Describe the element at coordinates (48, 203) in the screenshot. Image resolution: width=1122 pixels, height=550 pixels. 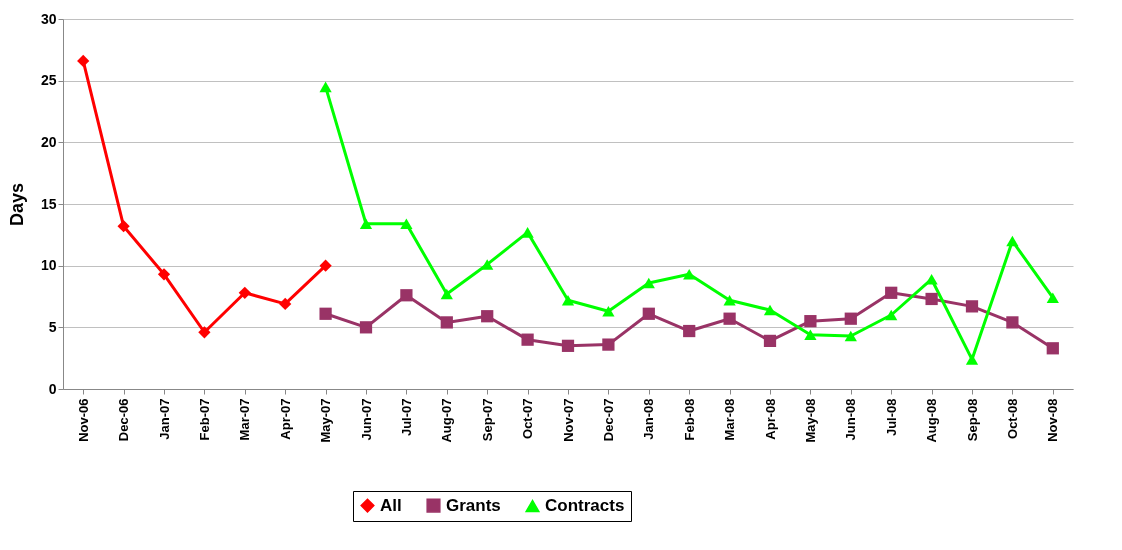
I see `y-tick-label: 15` at that location.